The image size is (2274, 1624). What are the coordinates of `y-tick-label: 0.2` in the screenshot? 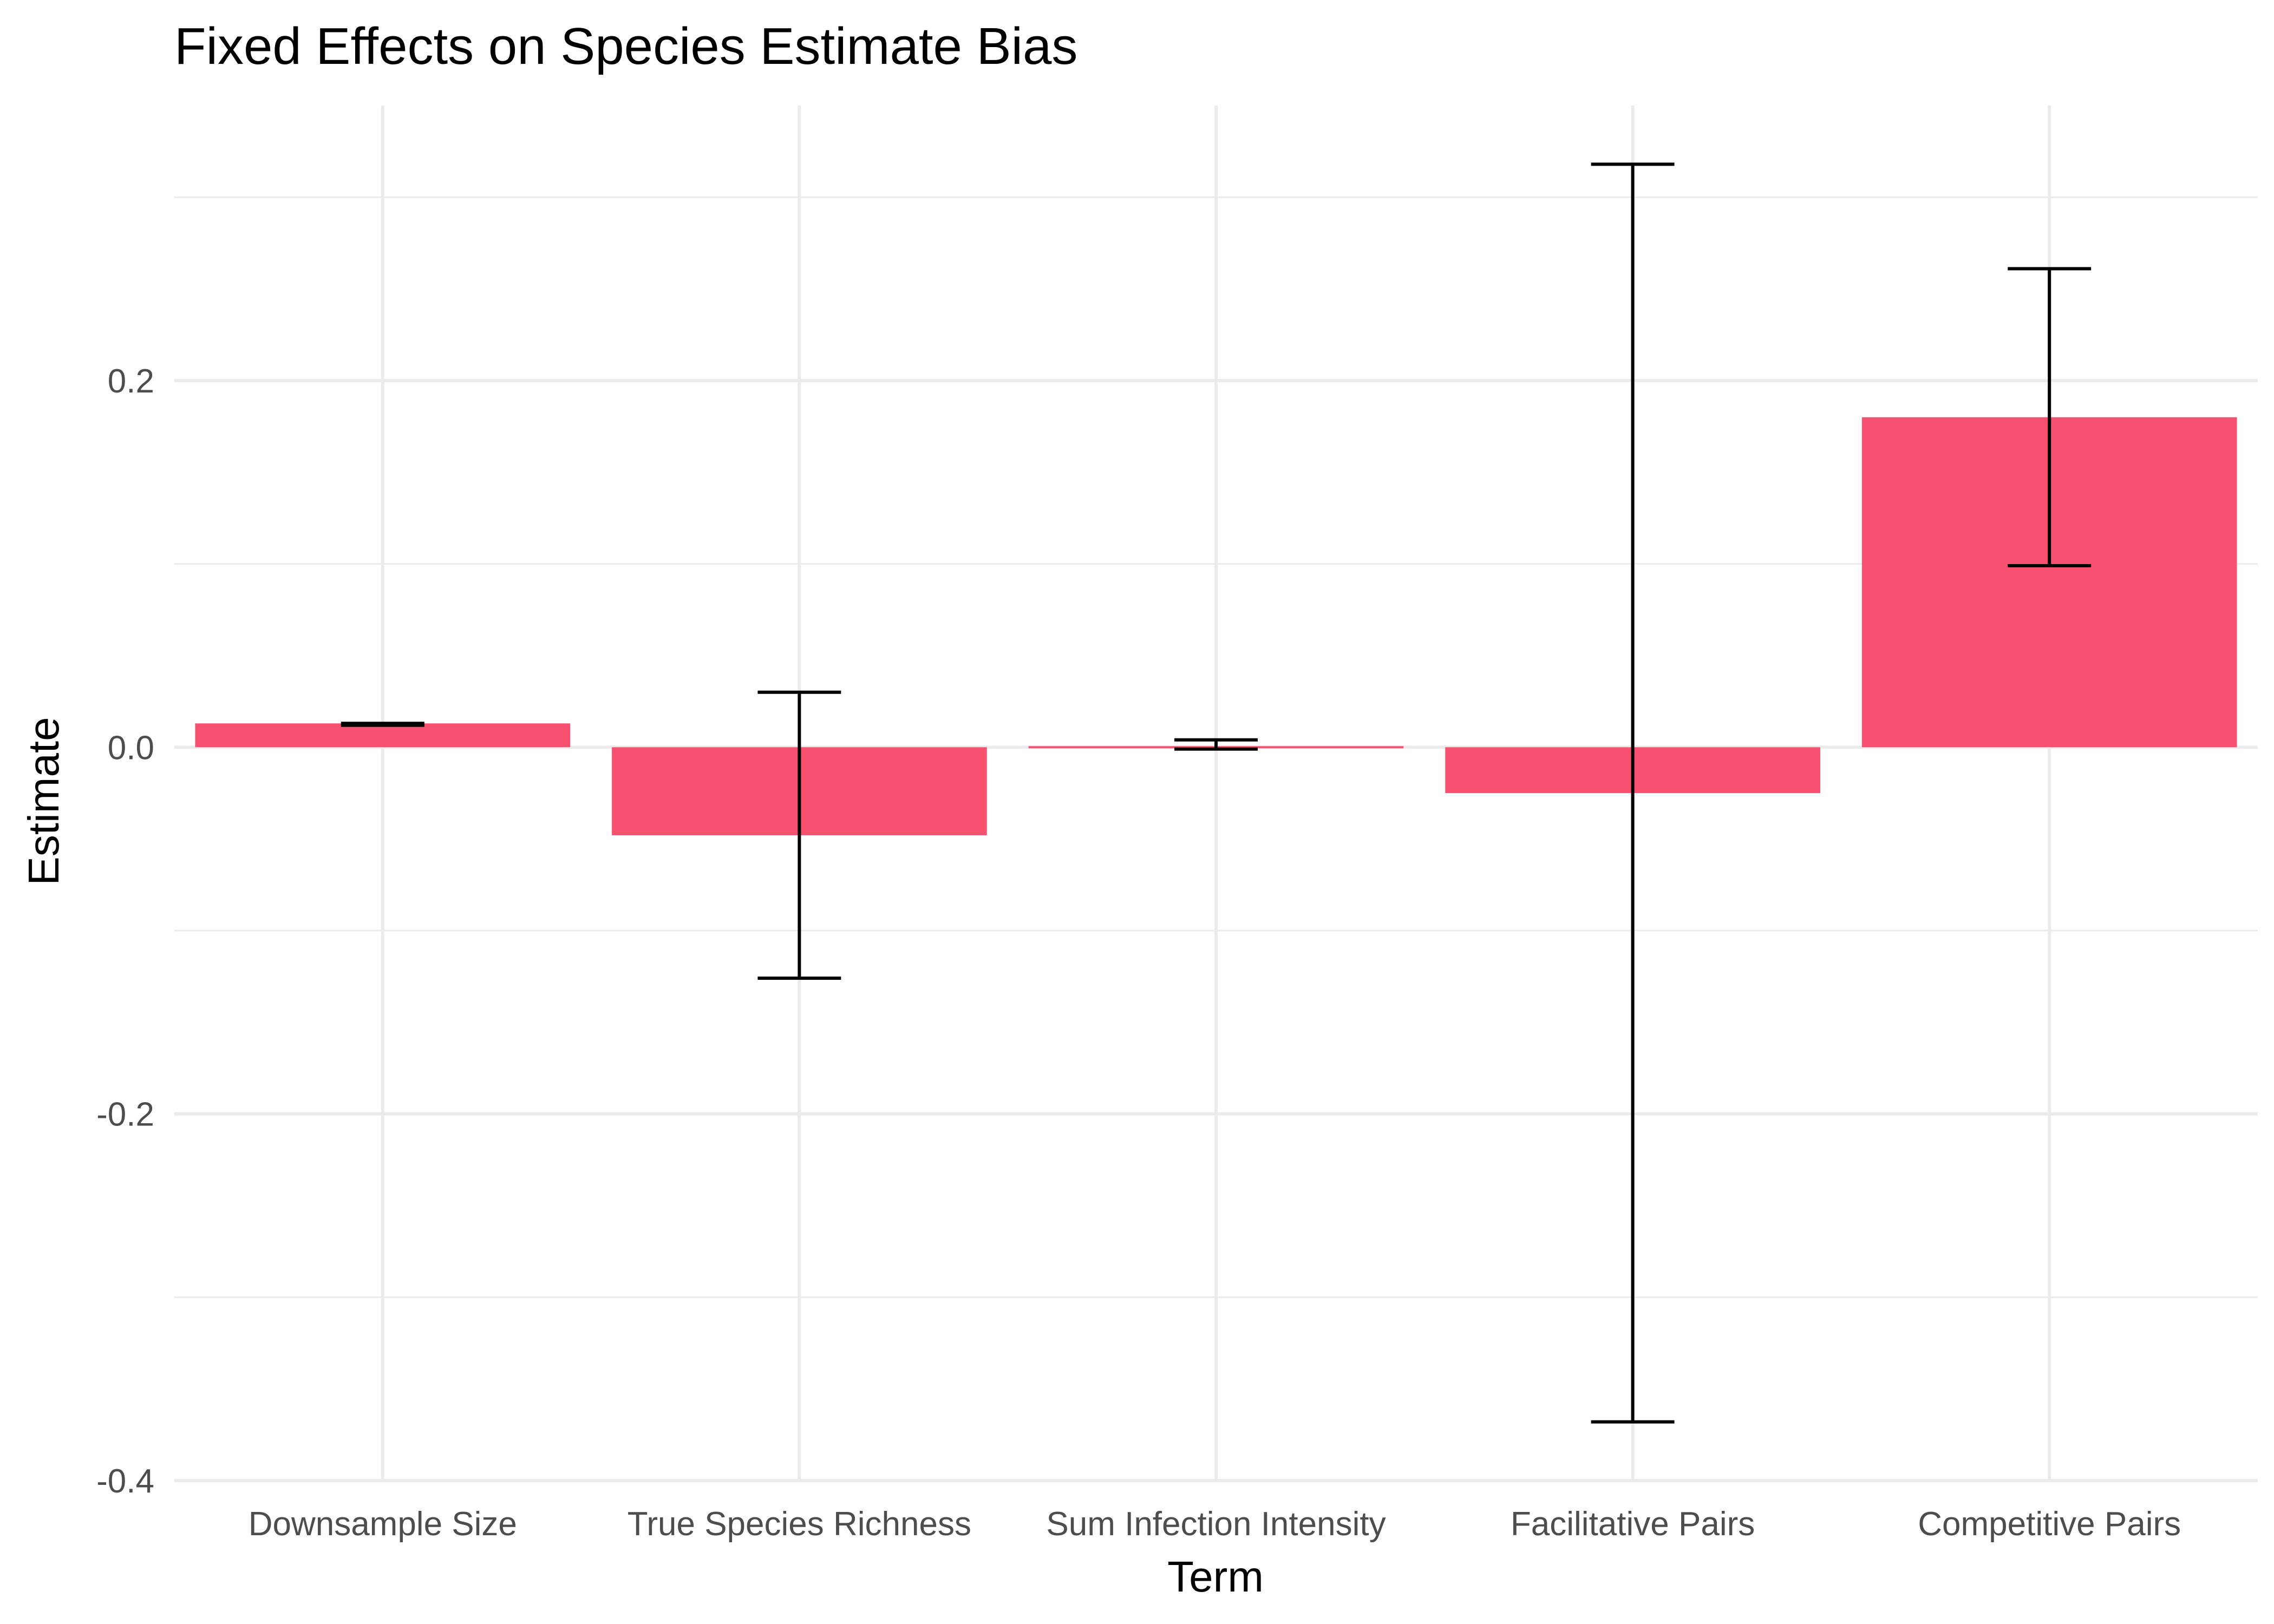 It's located at (131, 382).